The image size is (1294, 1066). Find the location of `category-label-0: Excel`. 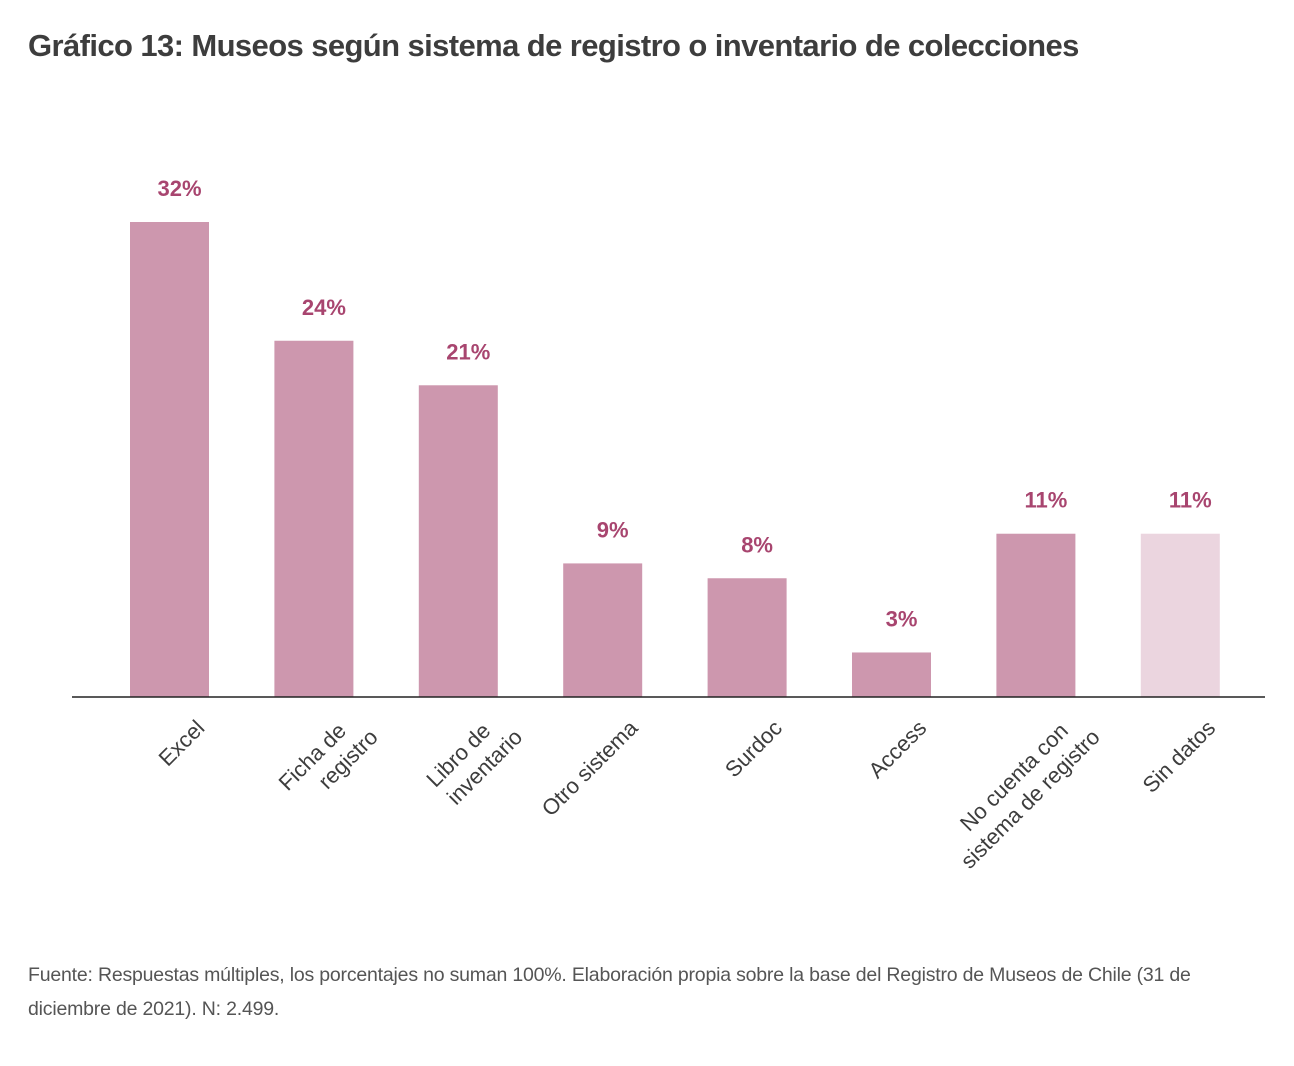

category-label-0: Excel is located at coordinates (182, 743).